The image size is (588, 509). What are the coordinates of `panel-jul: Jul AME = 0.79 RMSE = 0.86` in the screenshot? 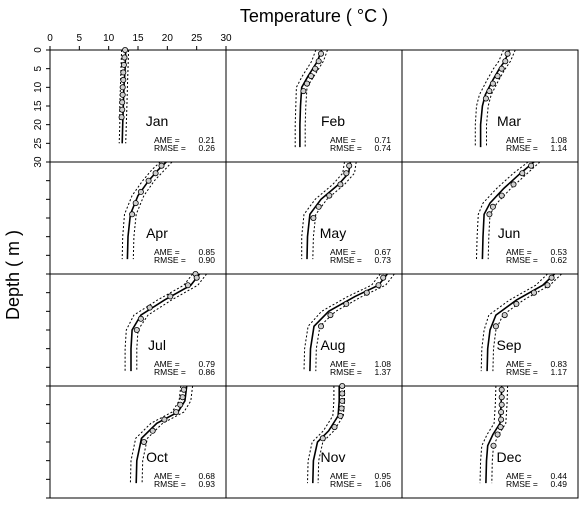 It's located at (169, 323).